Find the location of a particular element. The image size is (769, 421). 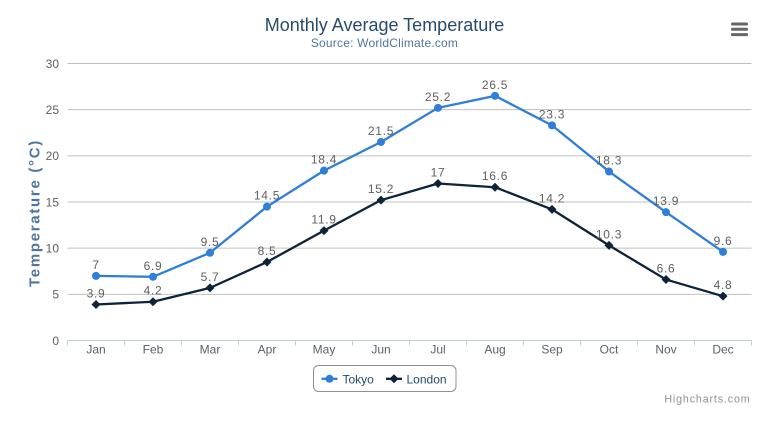

svg-text: 30 is located at coordinates (53, 64).